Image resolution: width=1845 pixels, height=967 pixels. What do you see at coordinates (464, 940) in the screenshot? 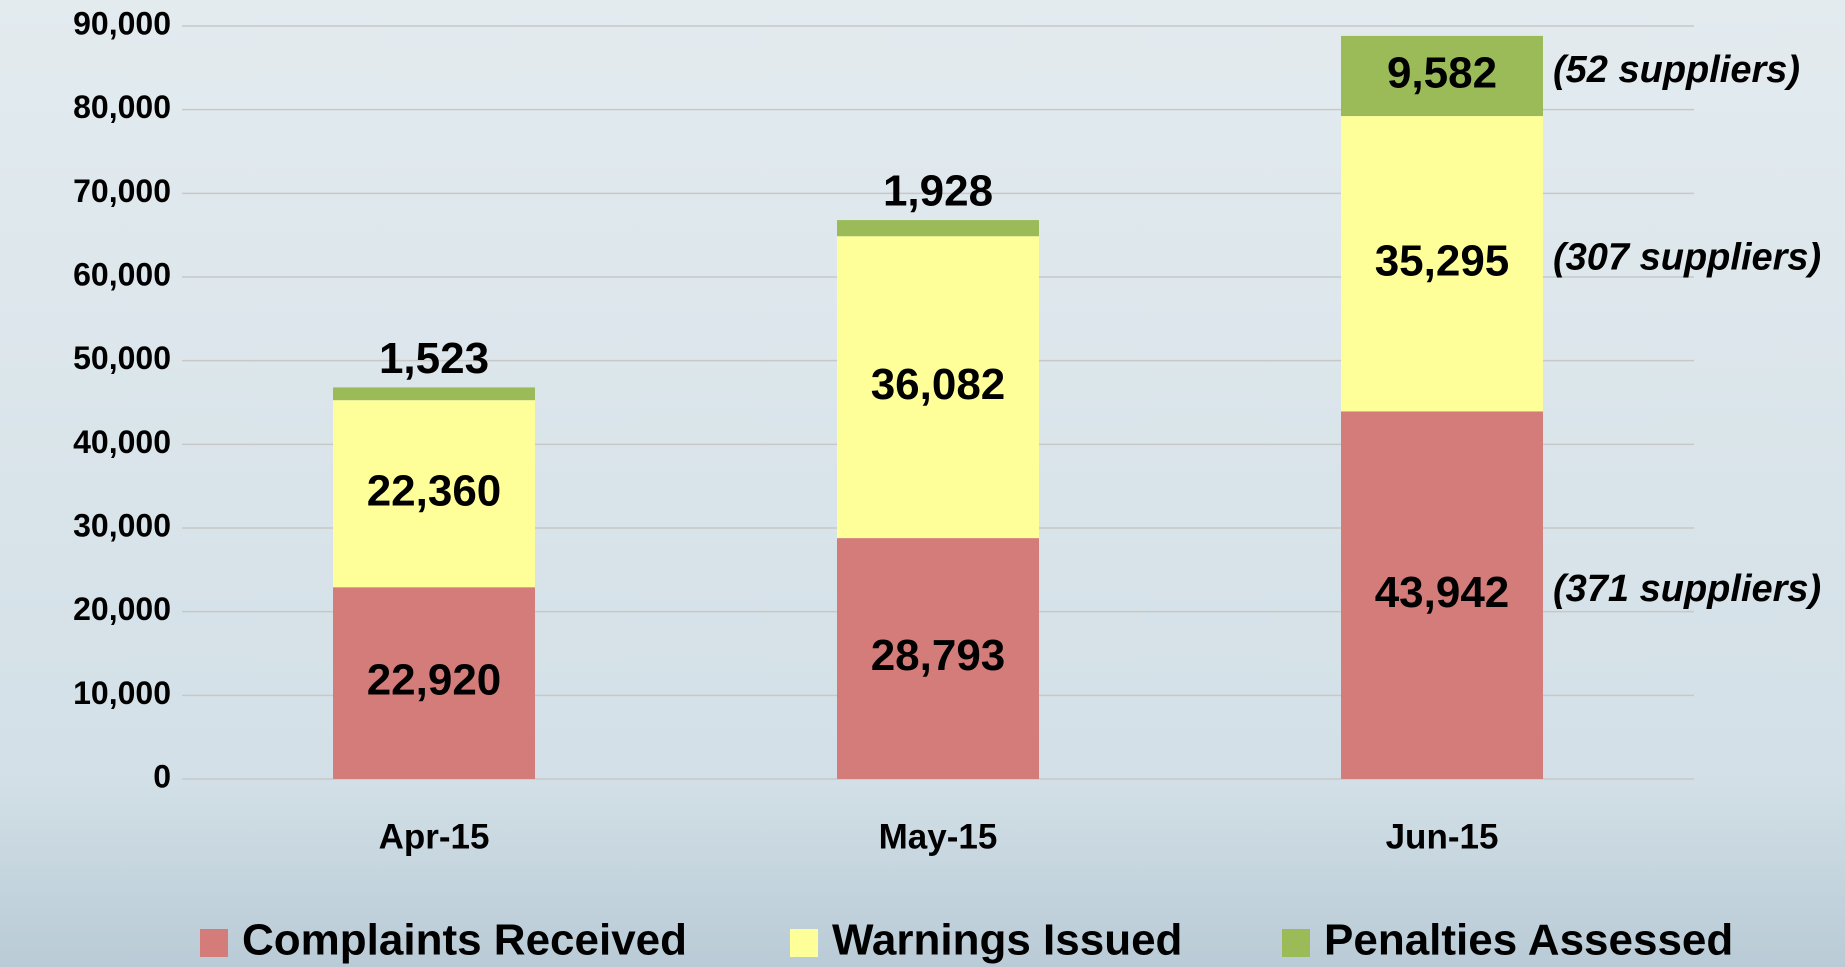
I see `legend-label: Complaints Received` at bounding box center [464, 940].